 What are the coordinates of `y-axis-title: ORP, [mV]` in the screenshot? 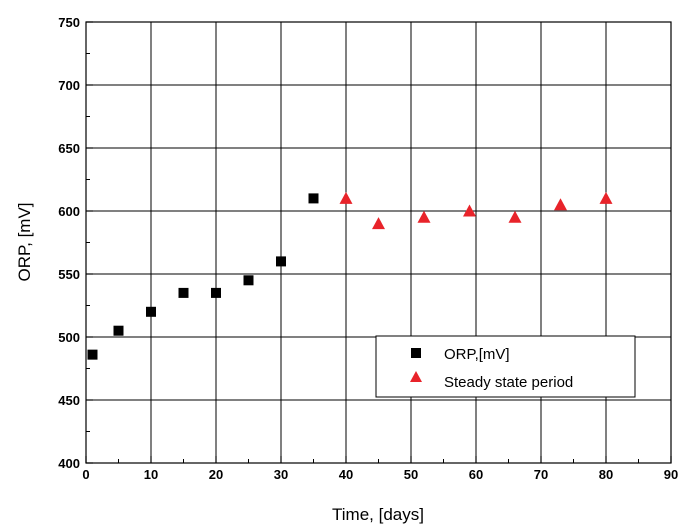 It's located at (24, 241).